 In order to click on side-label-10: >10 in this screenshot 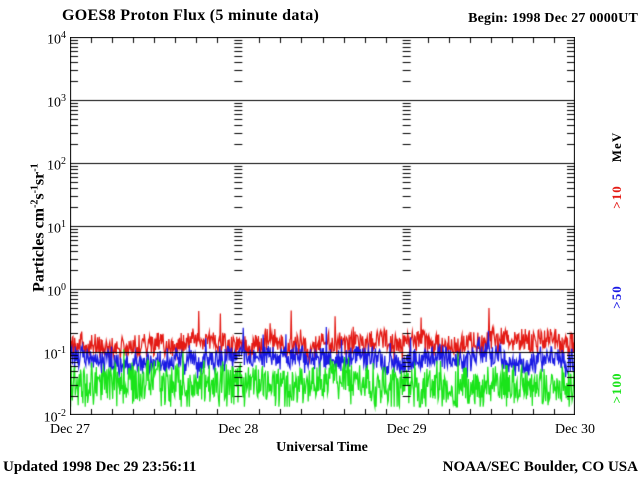, I will do `click(616, 197)`.